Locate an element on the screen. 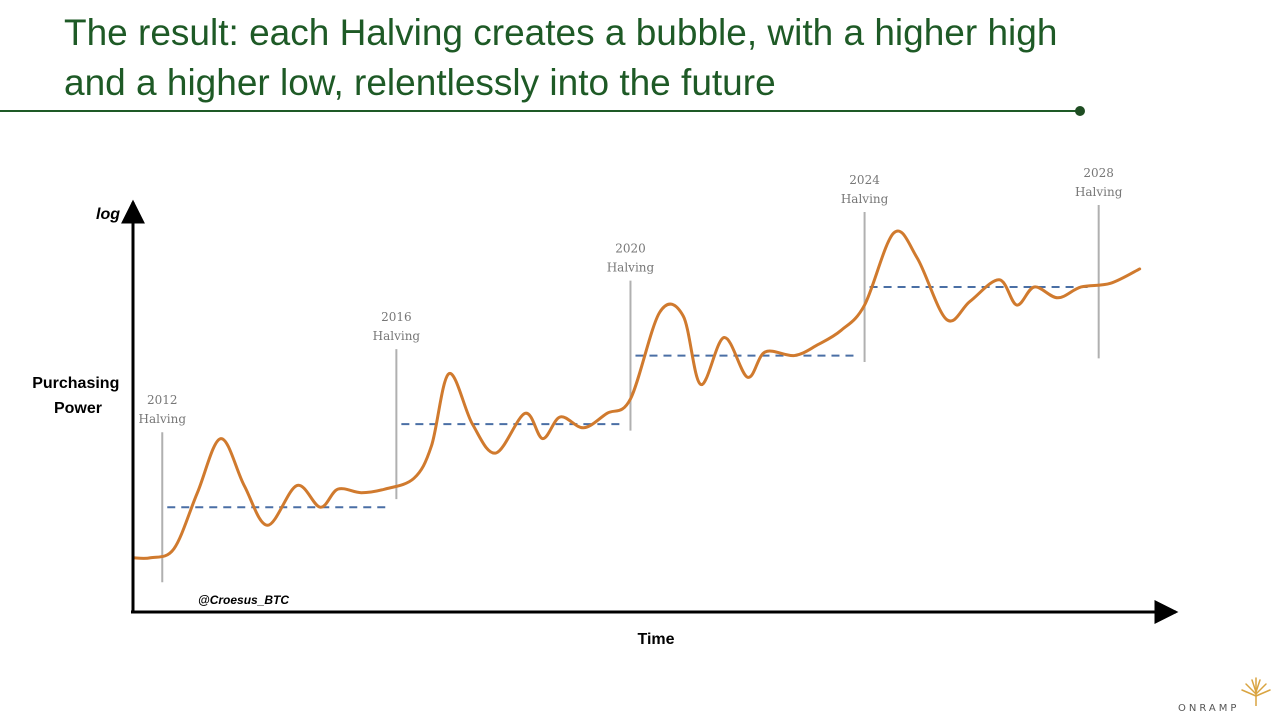 The image size is (1280, 720). x-axis-label: Time is located at coordinates (655, 639).